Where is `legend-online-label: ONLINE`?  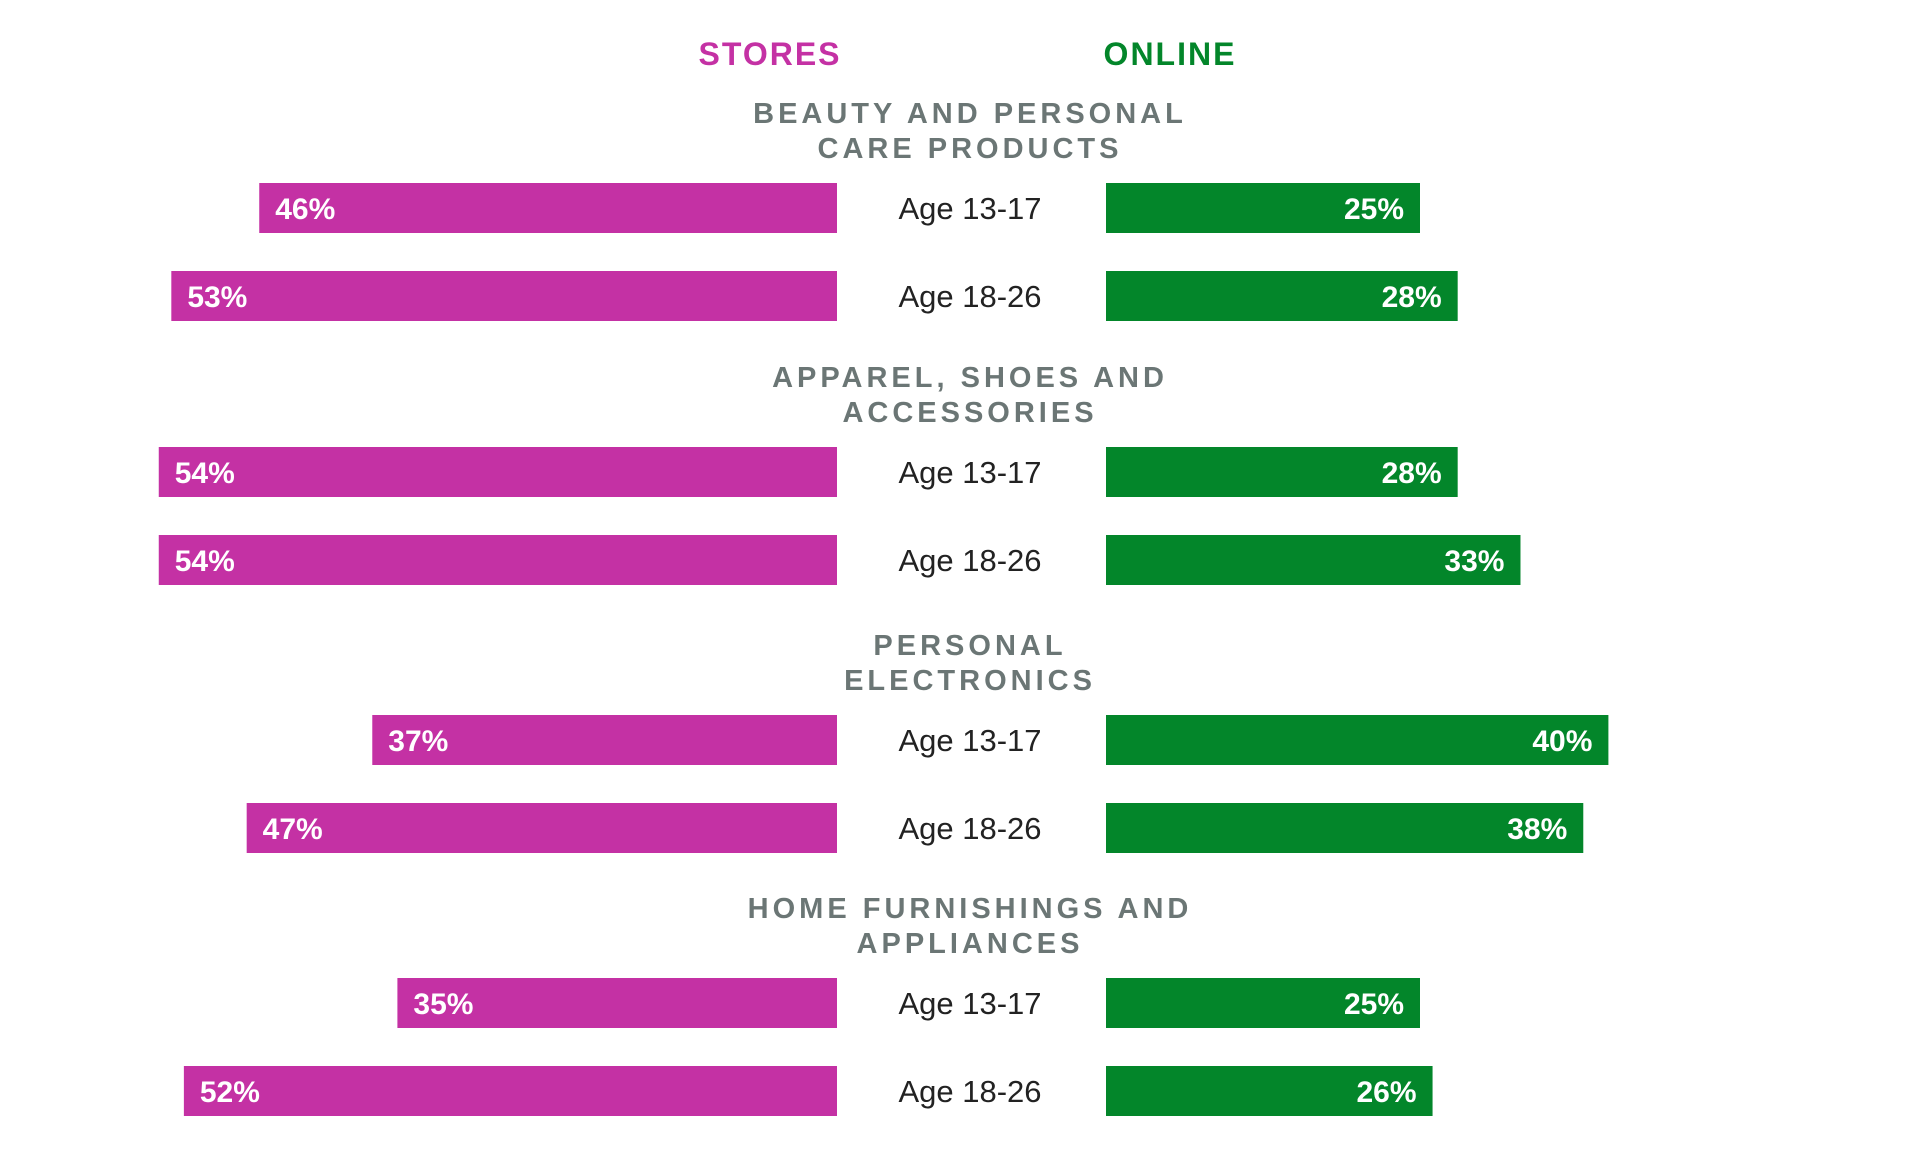
legend-online-label: ONLINE is located at coordinates (1170, 54).